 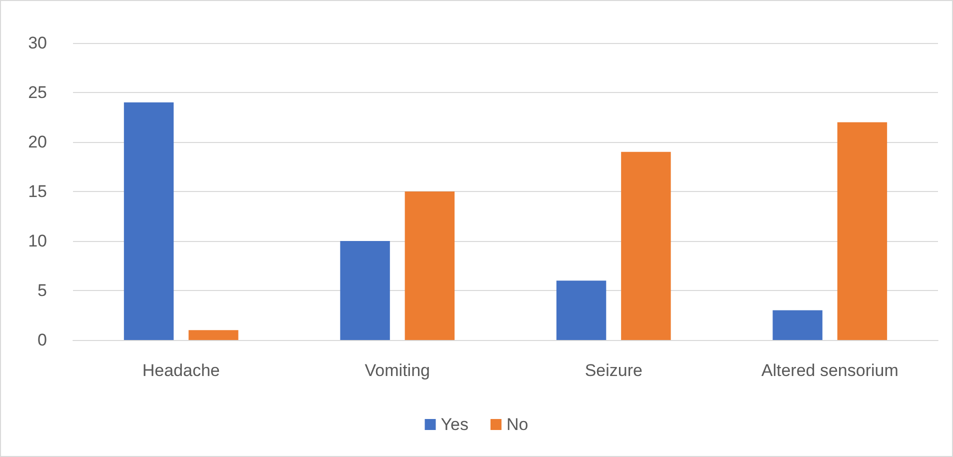 What do you see at coordinates (517, 424) in the screenshot?
I see `legend-label: No` at bounding box center [517, 424].